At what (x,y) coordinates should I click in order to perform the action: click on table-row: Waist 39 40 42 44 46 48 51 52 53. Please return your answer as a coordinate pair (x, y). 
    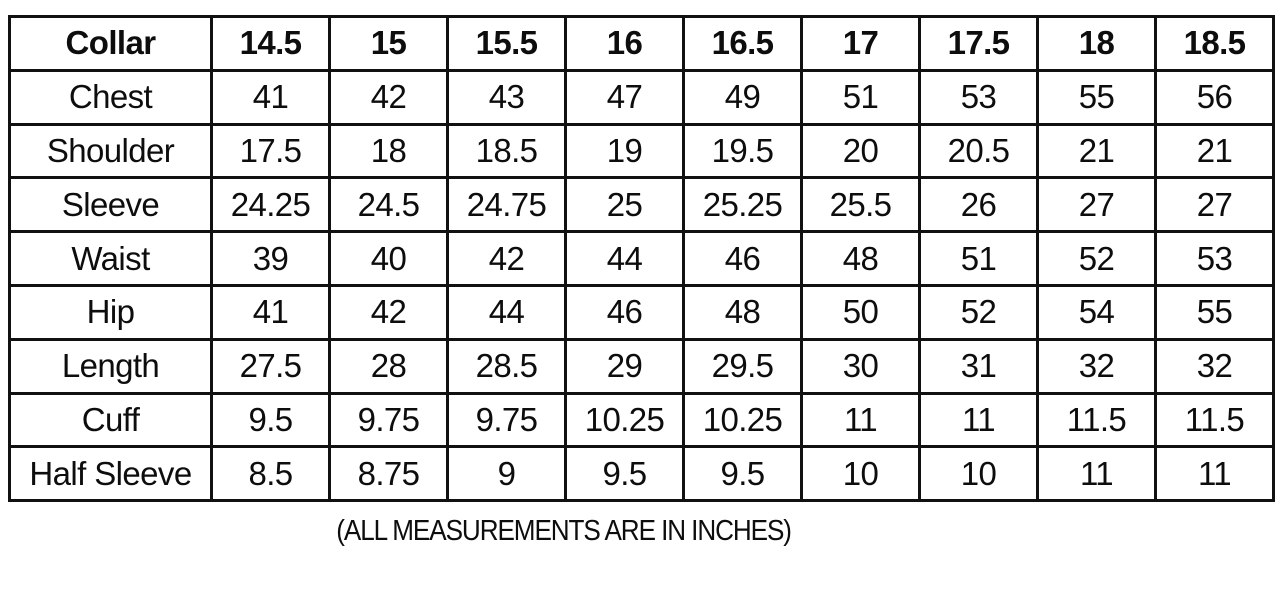
    Looking at the image, I should click on (641, 258).